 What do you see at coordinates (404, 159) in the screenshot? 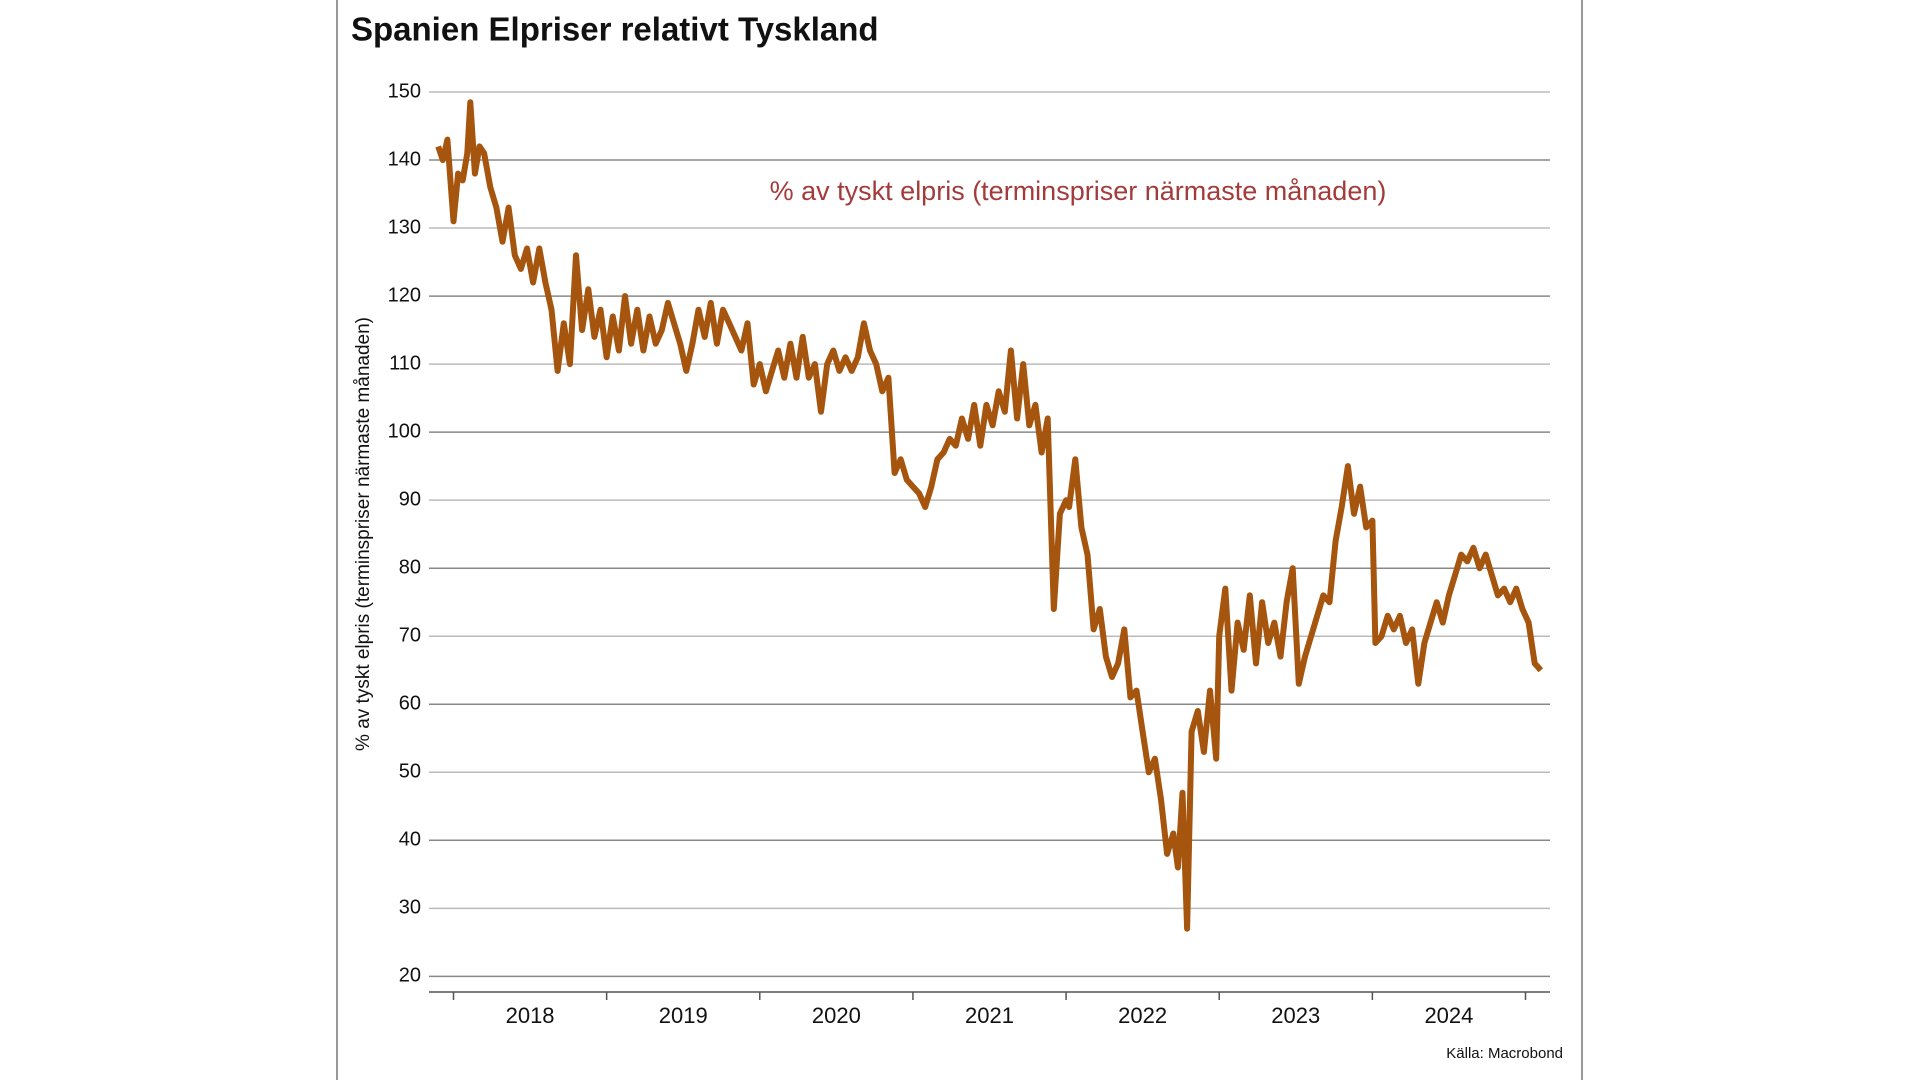
I see `y-tick-label: 140` at bounding box center [404, 159].